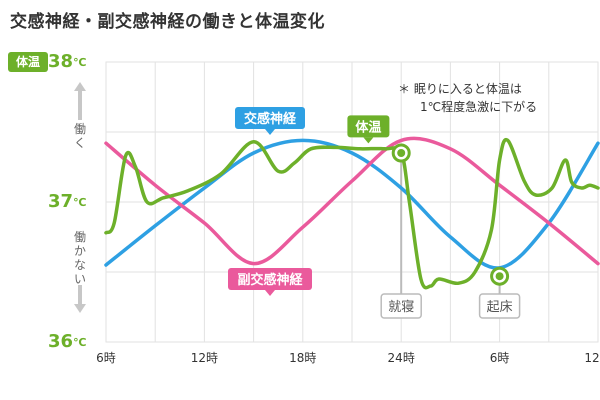 This screenshot has width=600, height=400. I want to click on parasympathetic-label: 副交感神経, so click(270, 280).